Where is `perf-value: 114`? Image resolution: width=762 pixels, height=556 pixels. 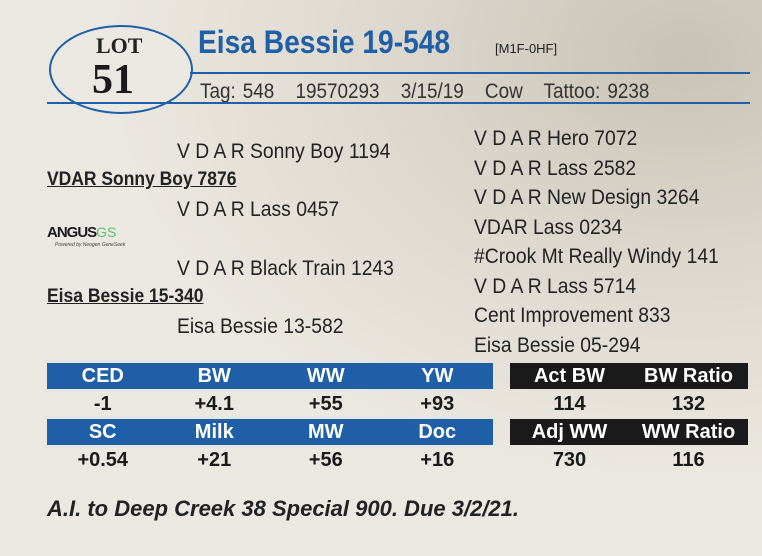
perf-value: 114 is located at coordinates (569, 404).